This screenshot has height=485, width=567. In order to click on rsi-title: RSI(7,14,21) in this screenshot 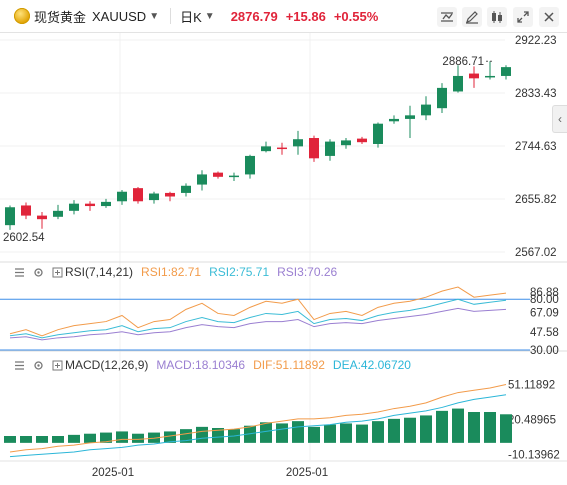, I will do `click(99, 272)`.